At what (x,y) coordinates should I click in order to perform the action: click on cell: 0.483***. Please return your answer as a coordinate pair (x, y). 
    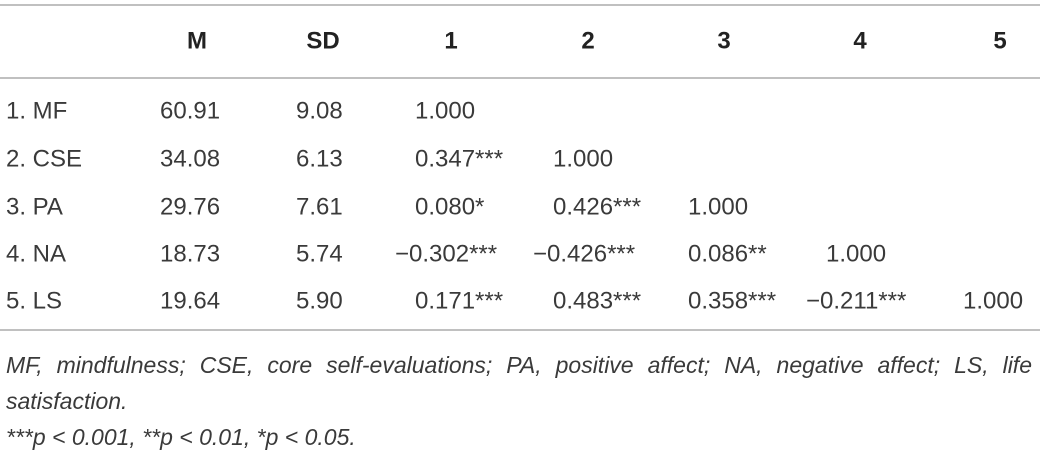
    Looking at the image, I should click on (597, 300).